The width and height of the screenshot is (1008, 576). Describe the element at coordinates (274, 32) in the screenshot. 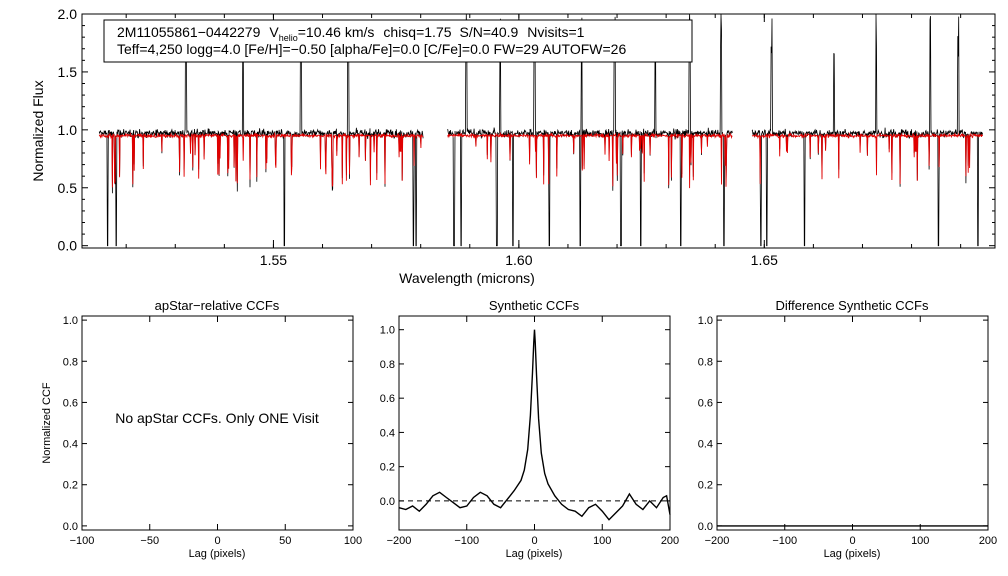

I see `vhelio-prefix: V` at that location.